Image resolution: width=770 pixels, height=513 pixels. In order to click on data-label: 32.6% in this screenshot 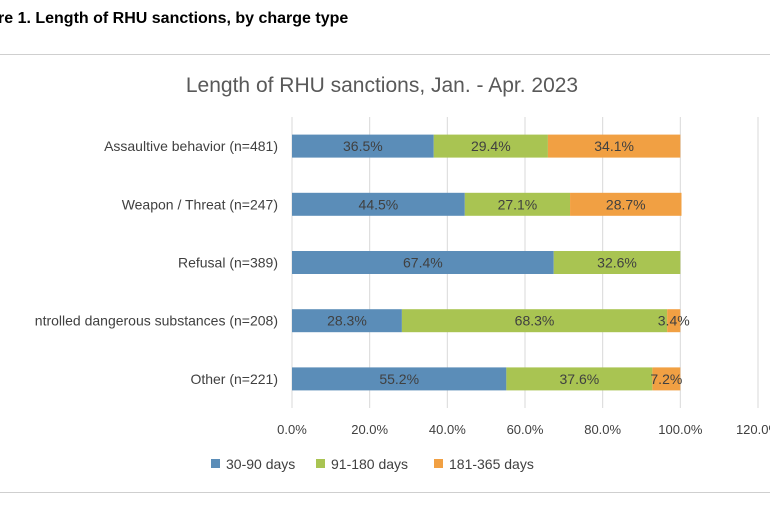, I will do `click(617, 263)`.